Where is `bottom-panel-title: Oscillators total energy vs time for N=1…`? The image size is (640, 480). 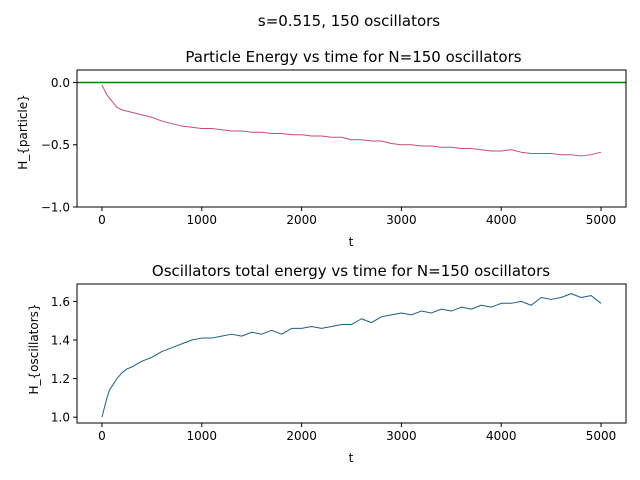
bottom-panel-title: Oscillators total energy vs time for N=1… is located at coordinates (351, 271).